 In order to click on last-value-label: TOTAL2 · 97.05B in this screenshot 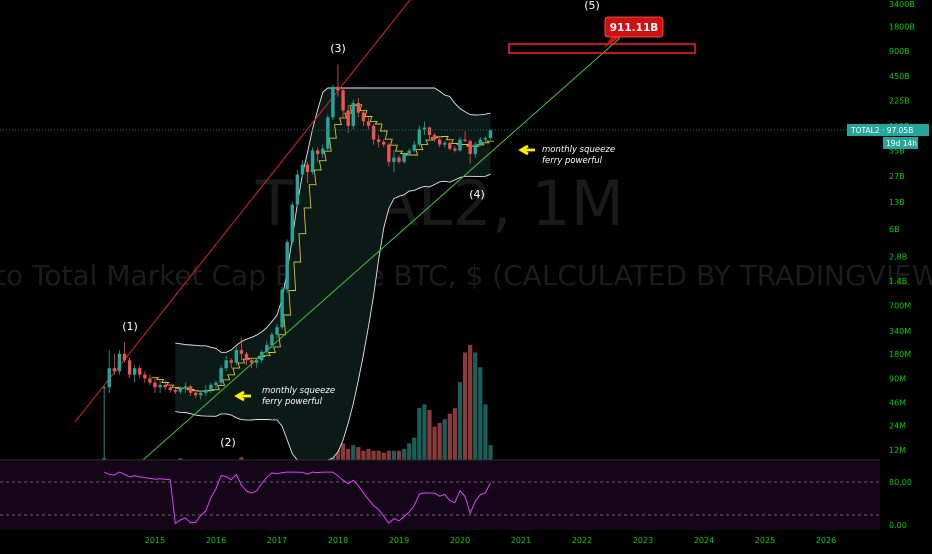, I will do `click(881, 130)`.